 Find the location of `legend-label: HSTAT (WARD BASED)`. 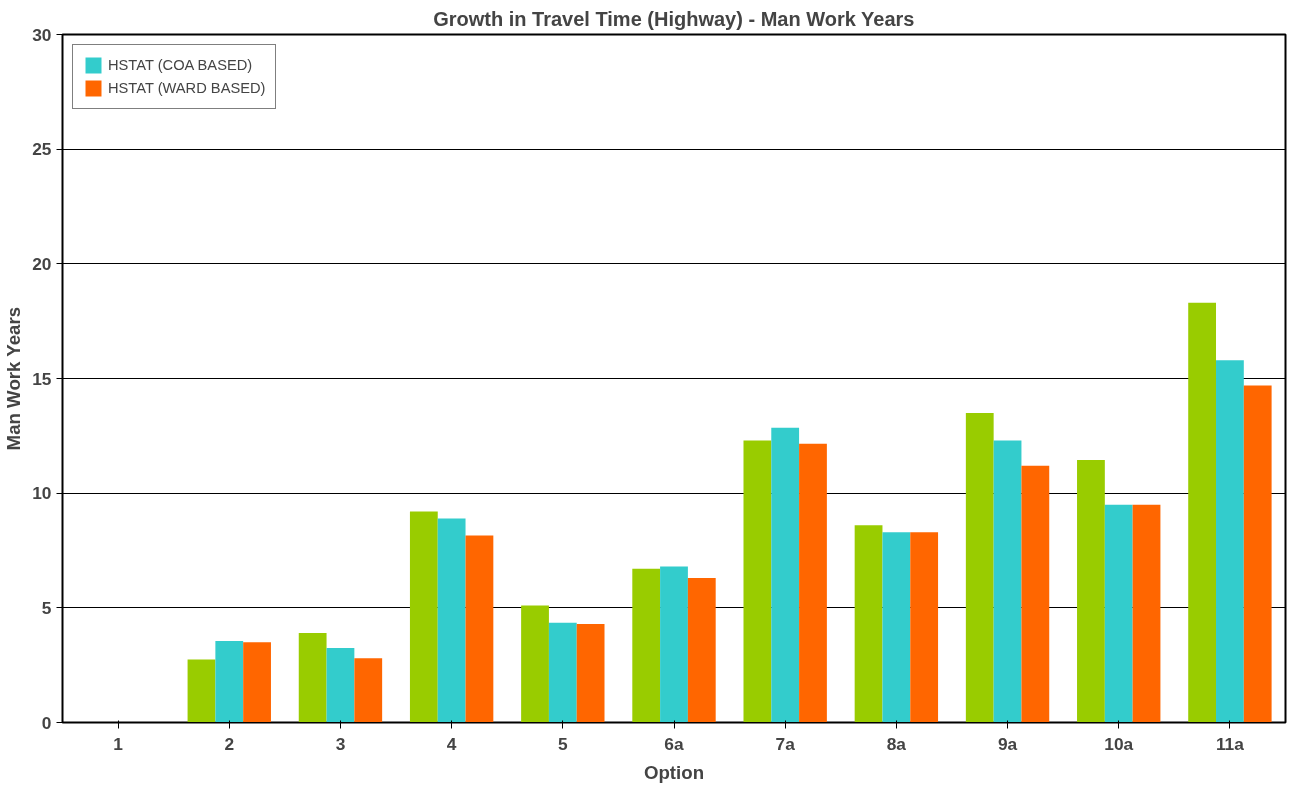

legend-label: HSTAT (WARD BASED) is located at coordinates (187, 88).